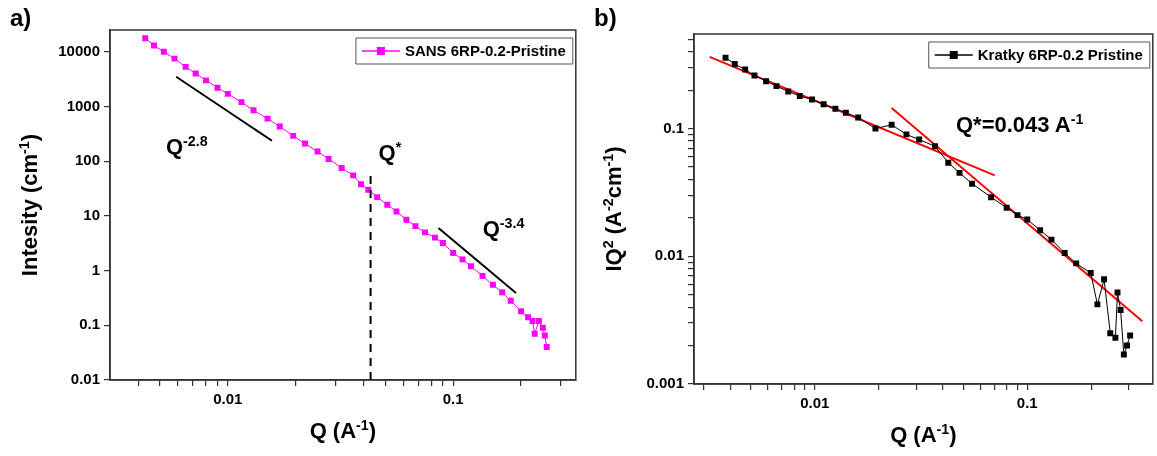 The width and height of the screenshot is (1157, 456). I want to click on annotation: Q$^{-2.8}$, so click(186, 146).